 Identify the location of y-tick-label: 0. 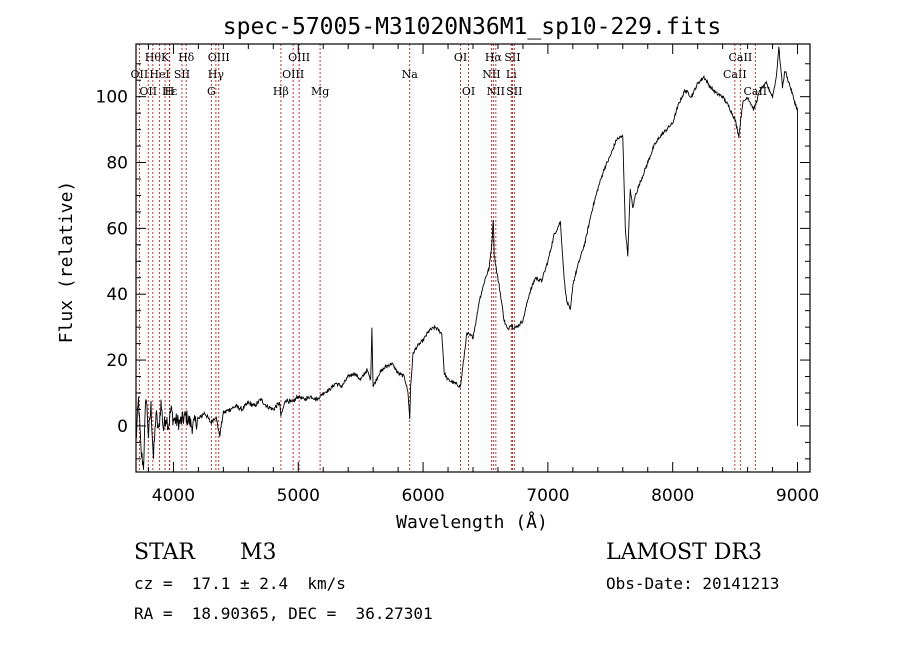
(122, 427).